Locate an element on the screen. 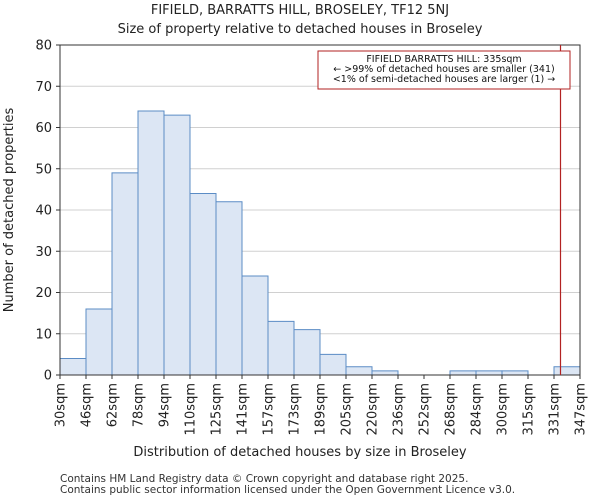  x-tick-label: 252sqm is located at coordinates (425, 409).